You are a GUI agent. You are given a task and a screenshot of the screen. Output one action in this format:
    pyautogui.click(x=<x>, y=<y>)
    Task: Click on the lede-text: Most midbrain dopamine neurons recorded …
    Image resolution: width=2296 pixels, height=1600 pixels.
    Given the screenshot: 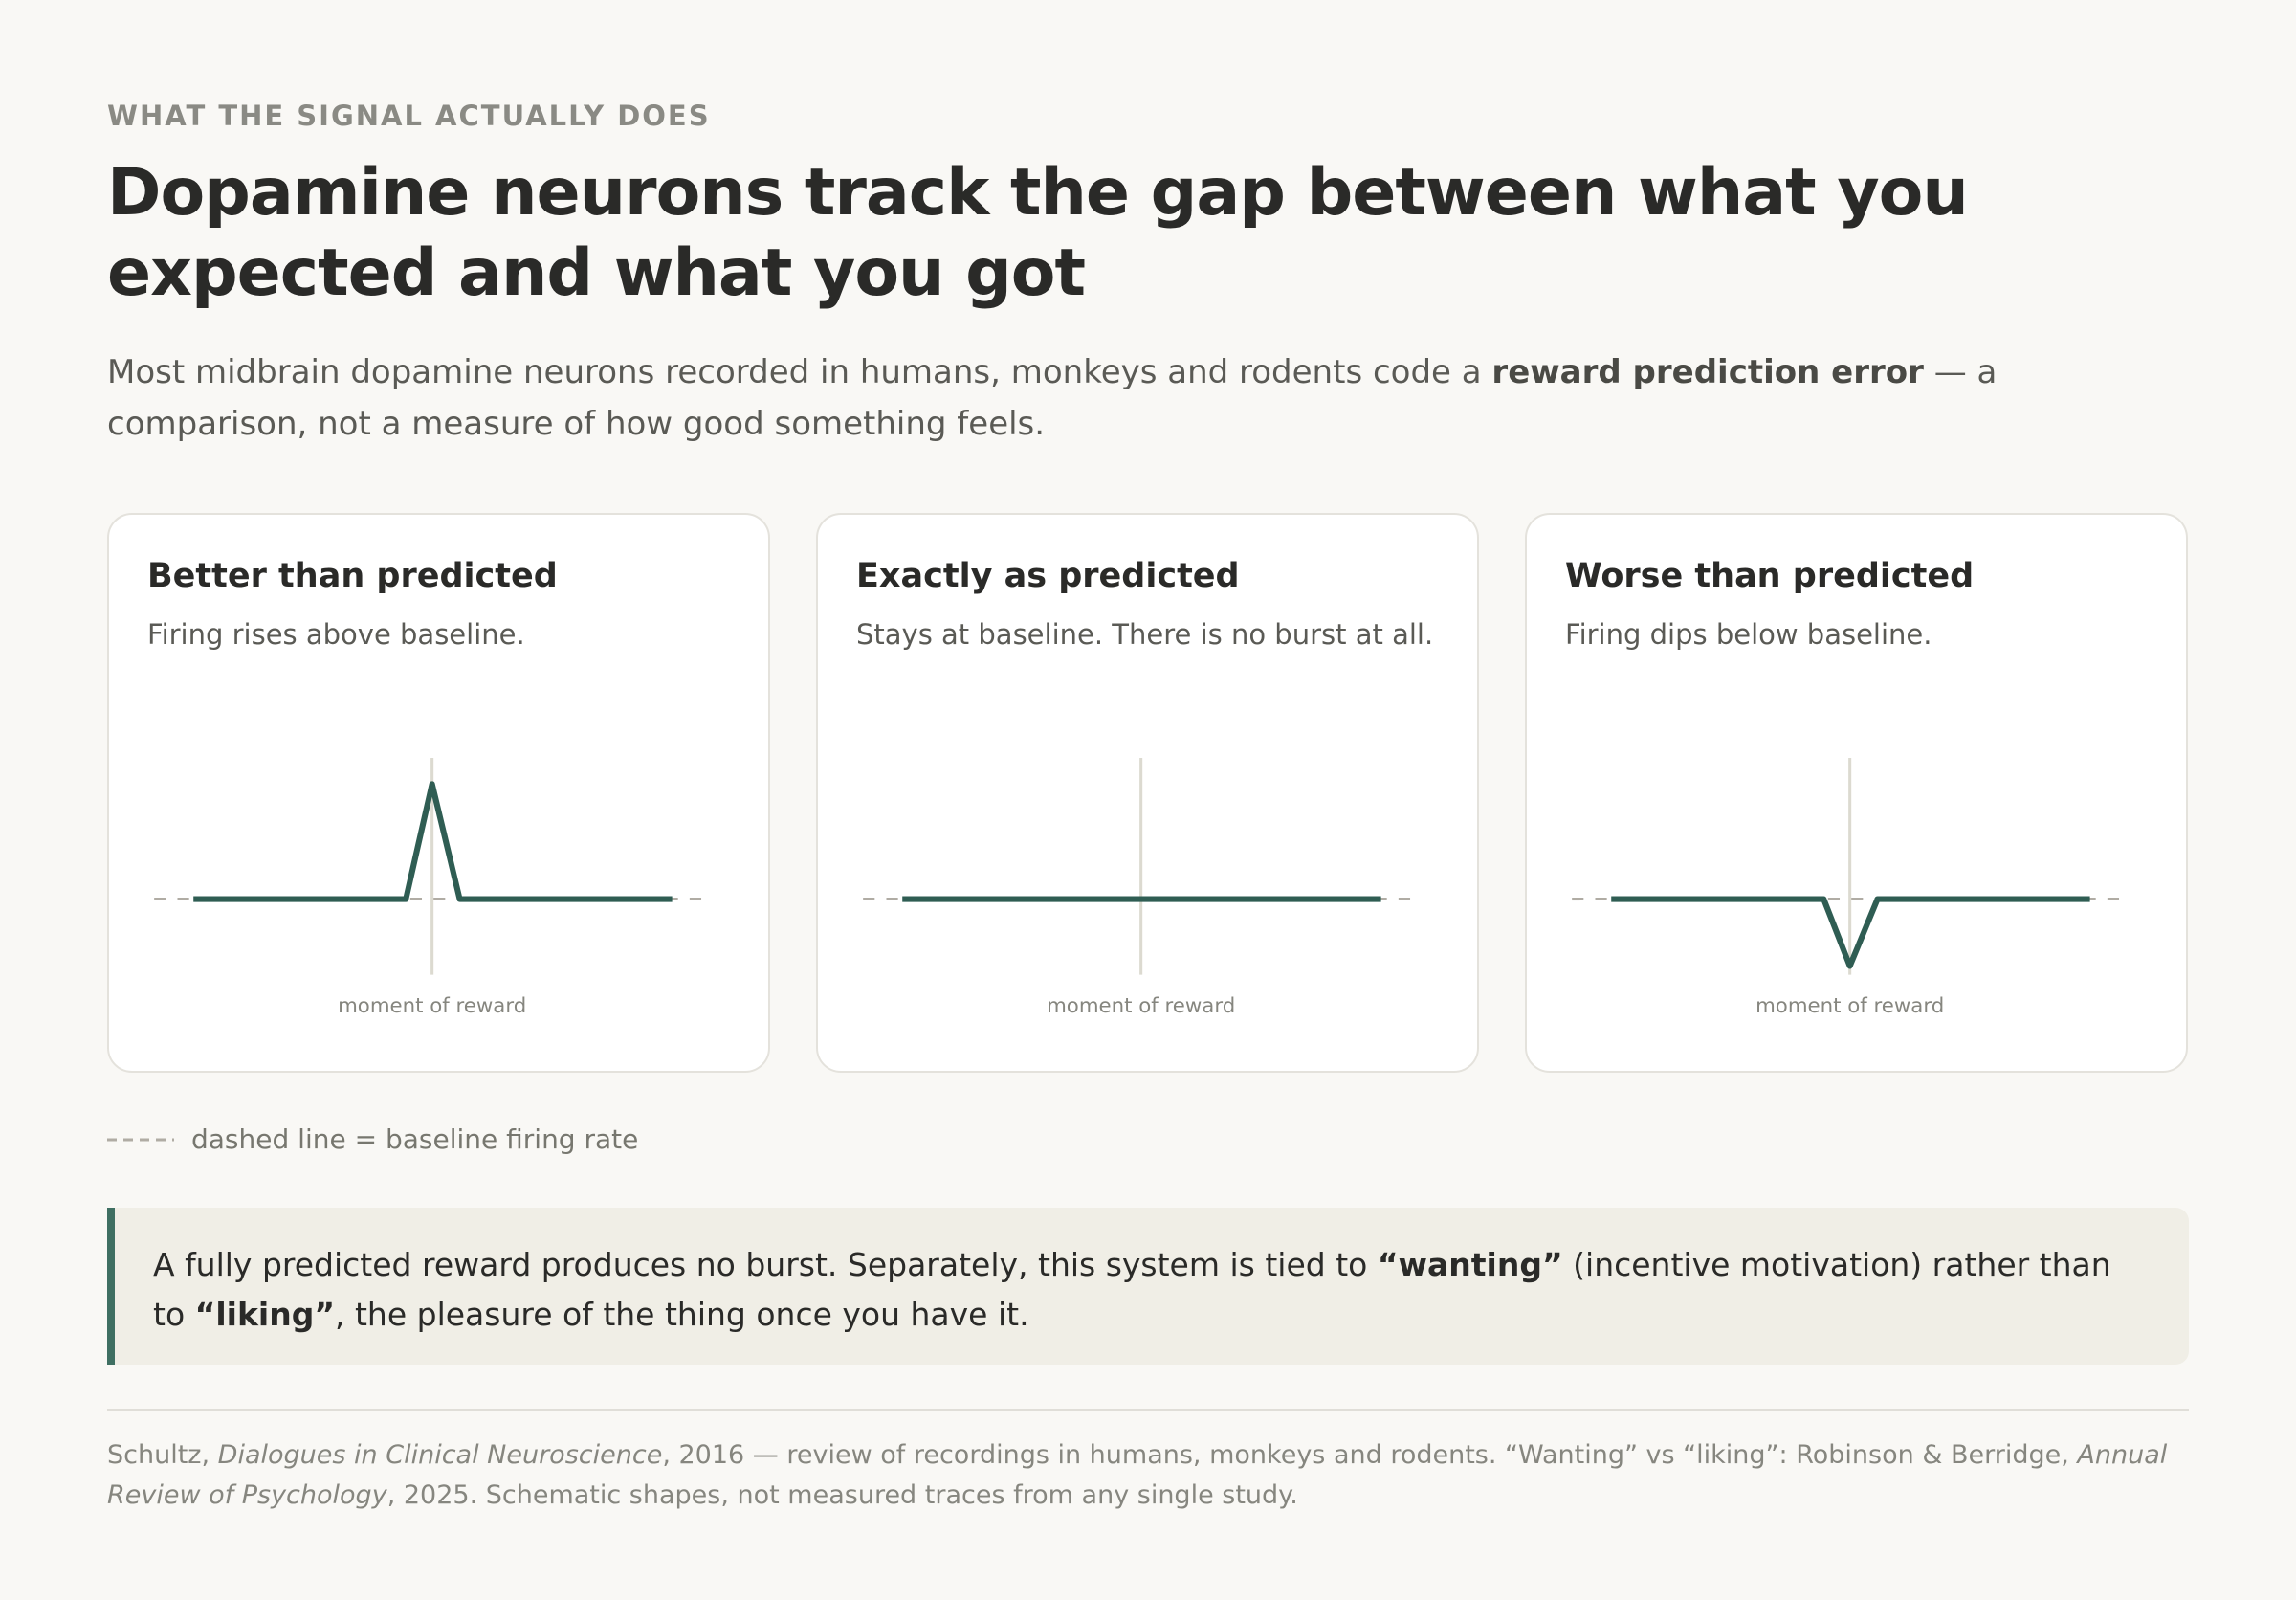 What is the action you would take?
    pyautogui.click(x=794, y=372)
    